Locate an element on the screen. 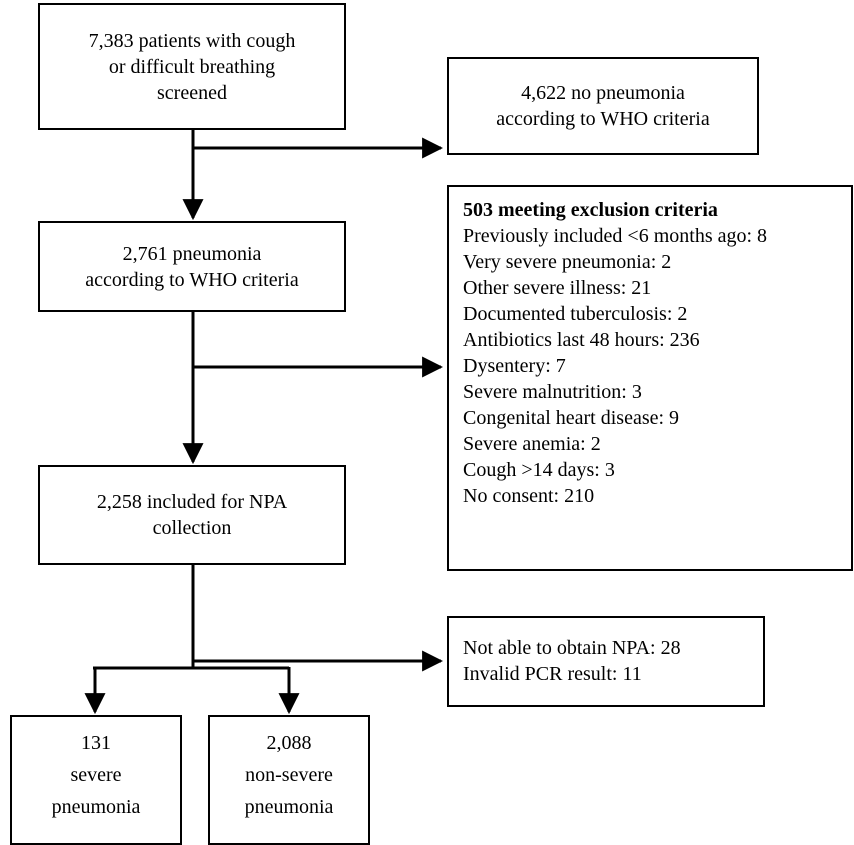 This screenshot has width=854, height=845. exclusion-item: Very severe pneumonia: 2 is located at coordinates (567, 262).